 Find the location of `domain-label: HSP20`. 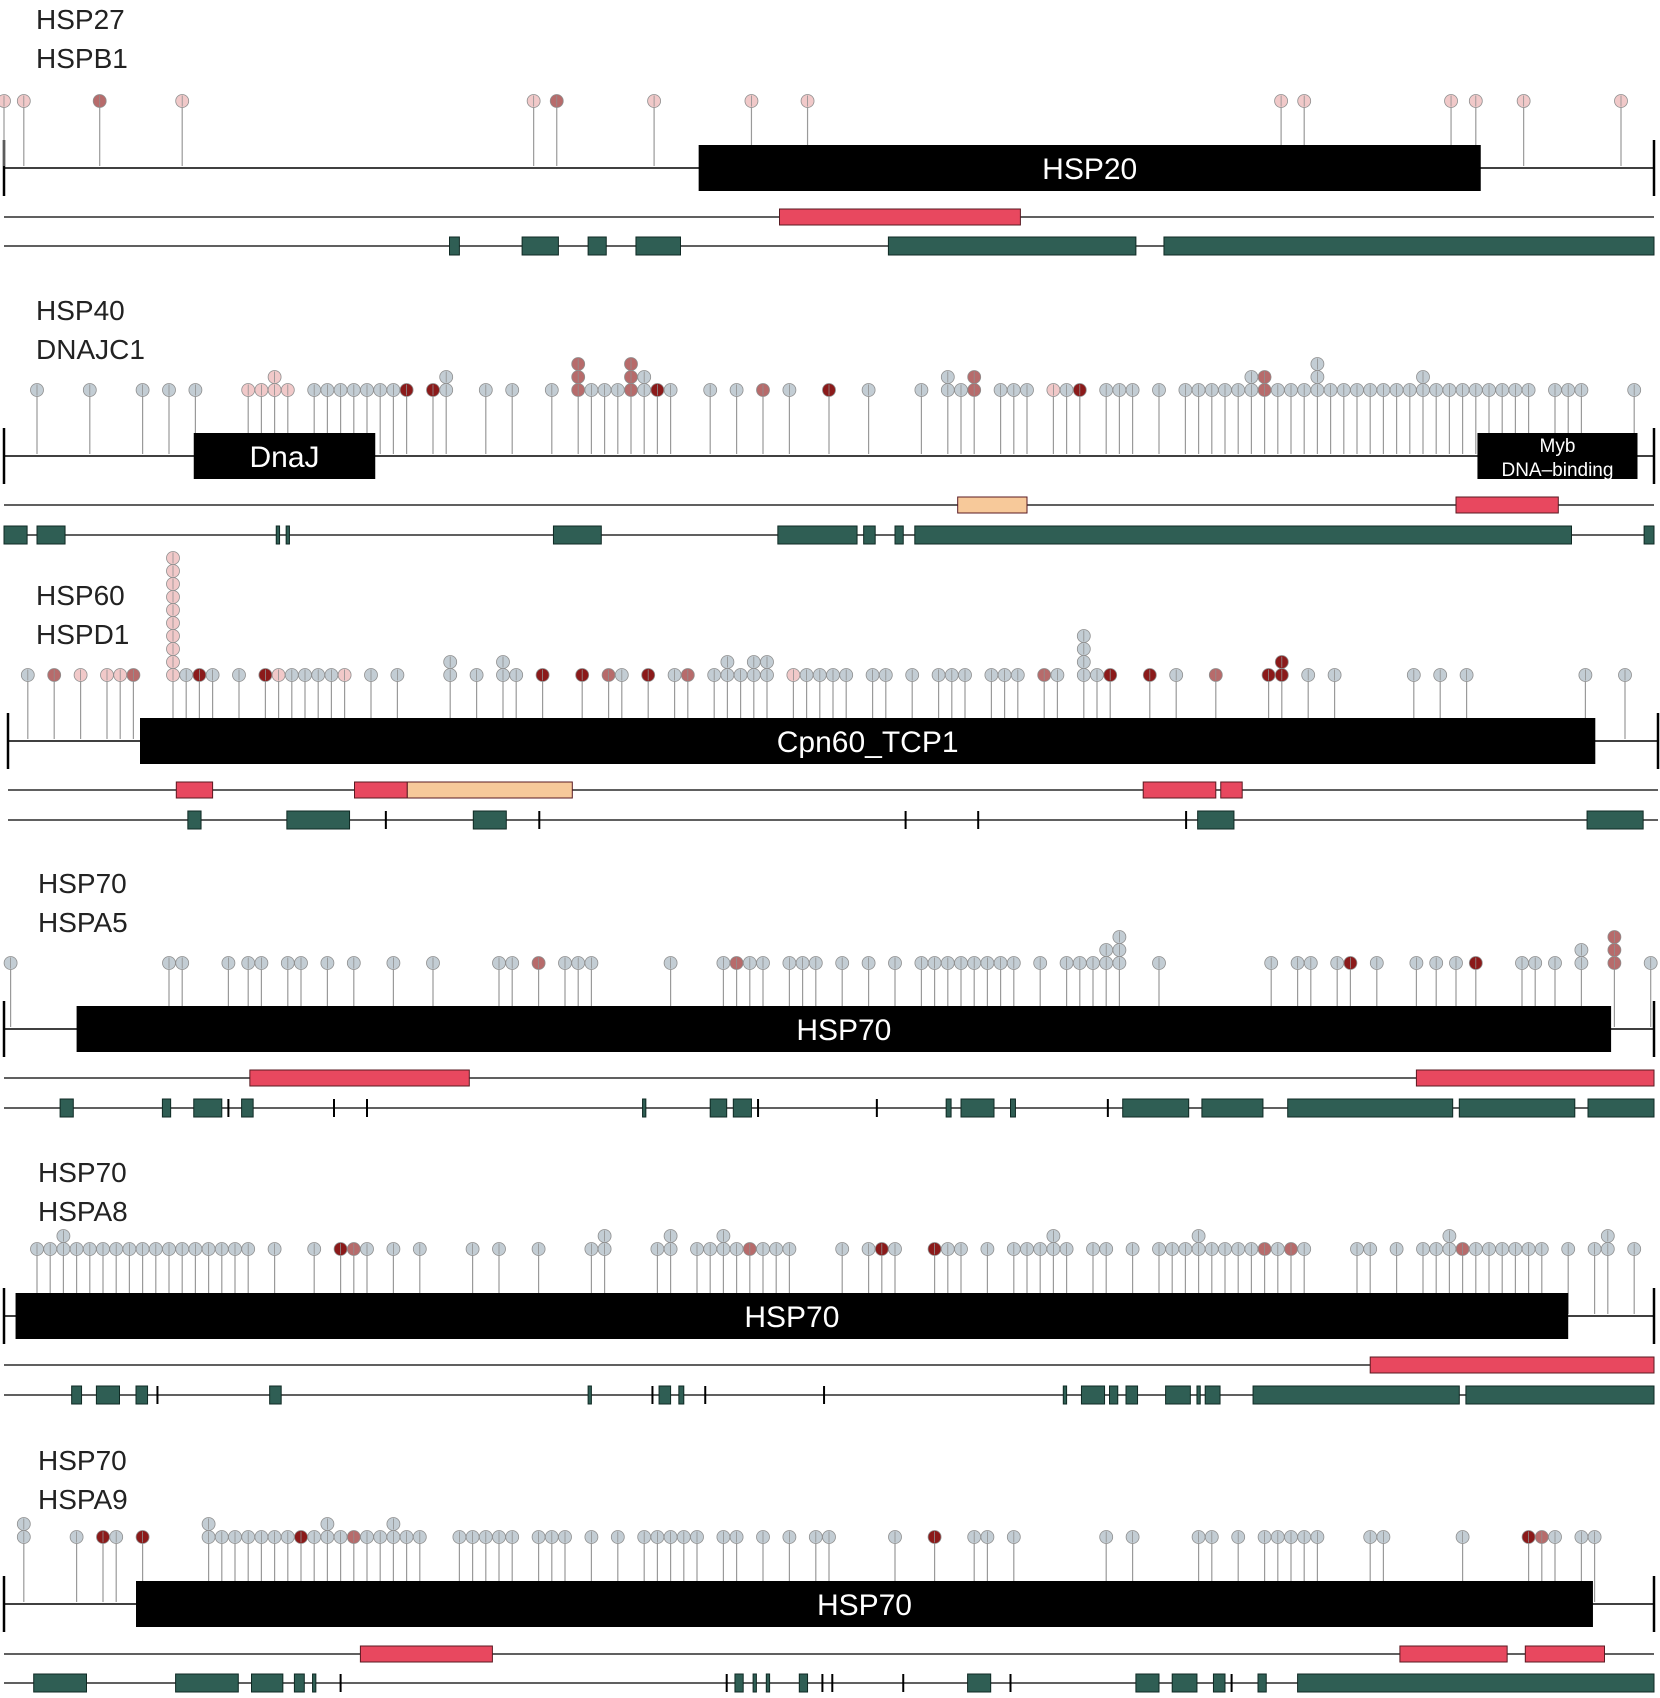

domain-label: HSP20 is located at coordinates (1089, 169).